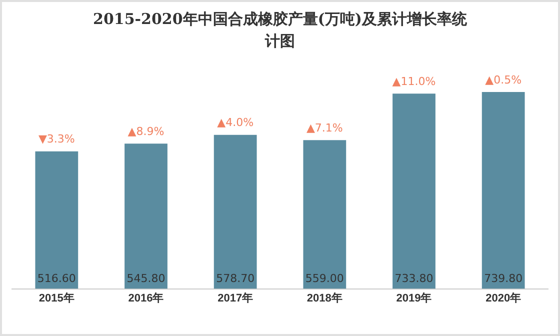 This screenshot has width=560, height=336. I want to click on data-label: 559.00, so click(324, 279).